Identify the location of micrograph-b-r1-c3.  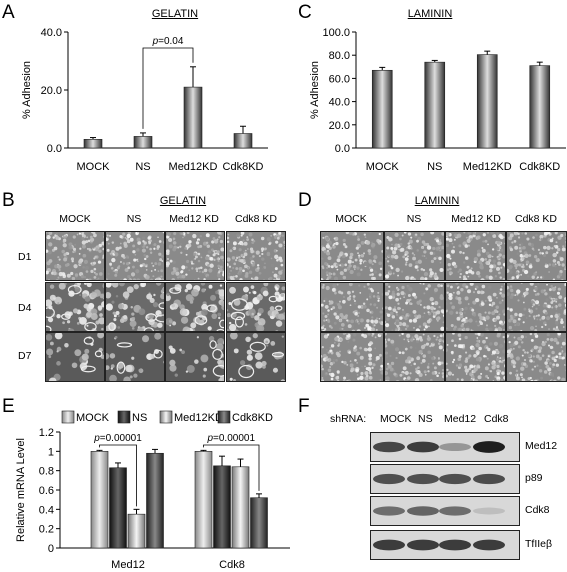
(195, 256).